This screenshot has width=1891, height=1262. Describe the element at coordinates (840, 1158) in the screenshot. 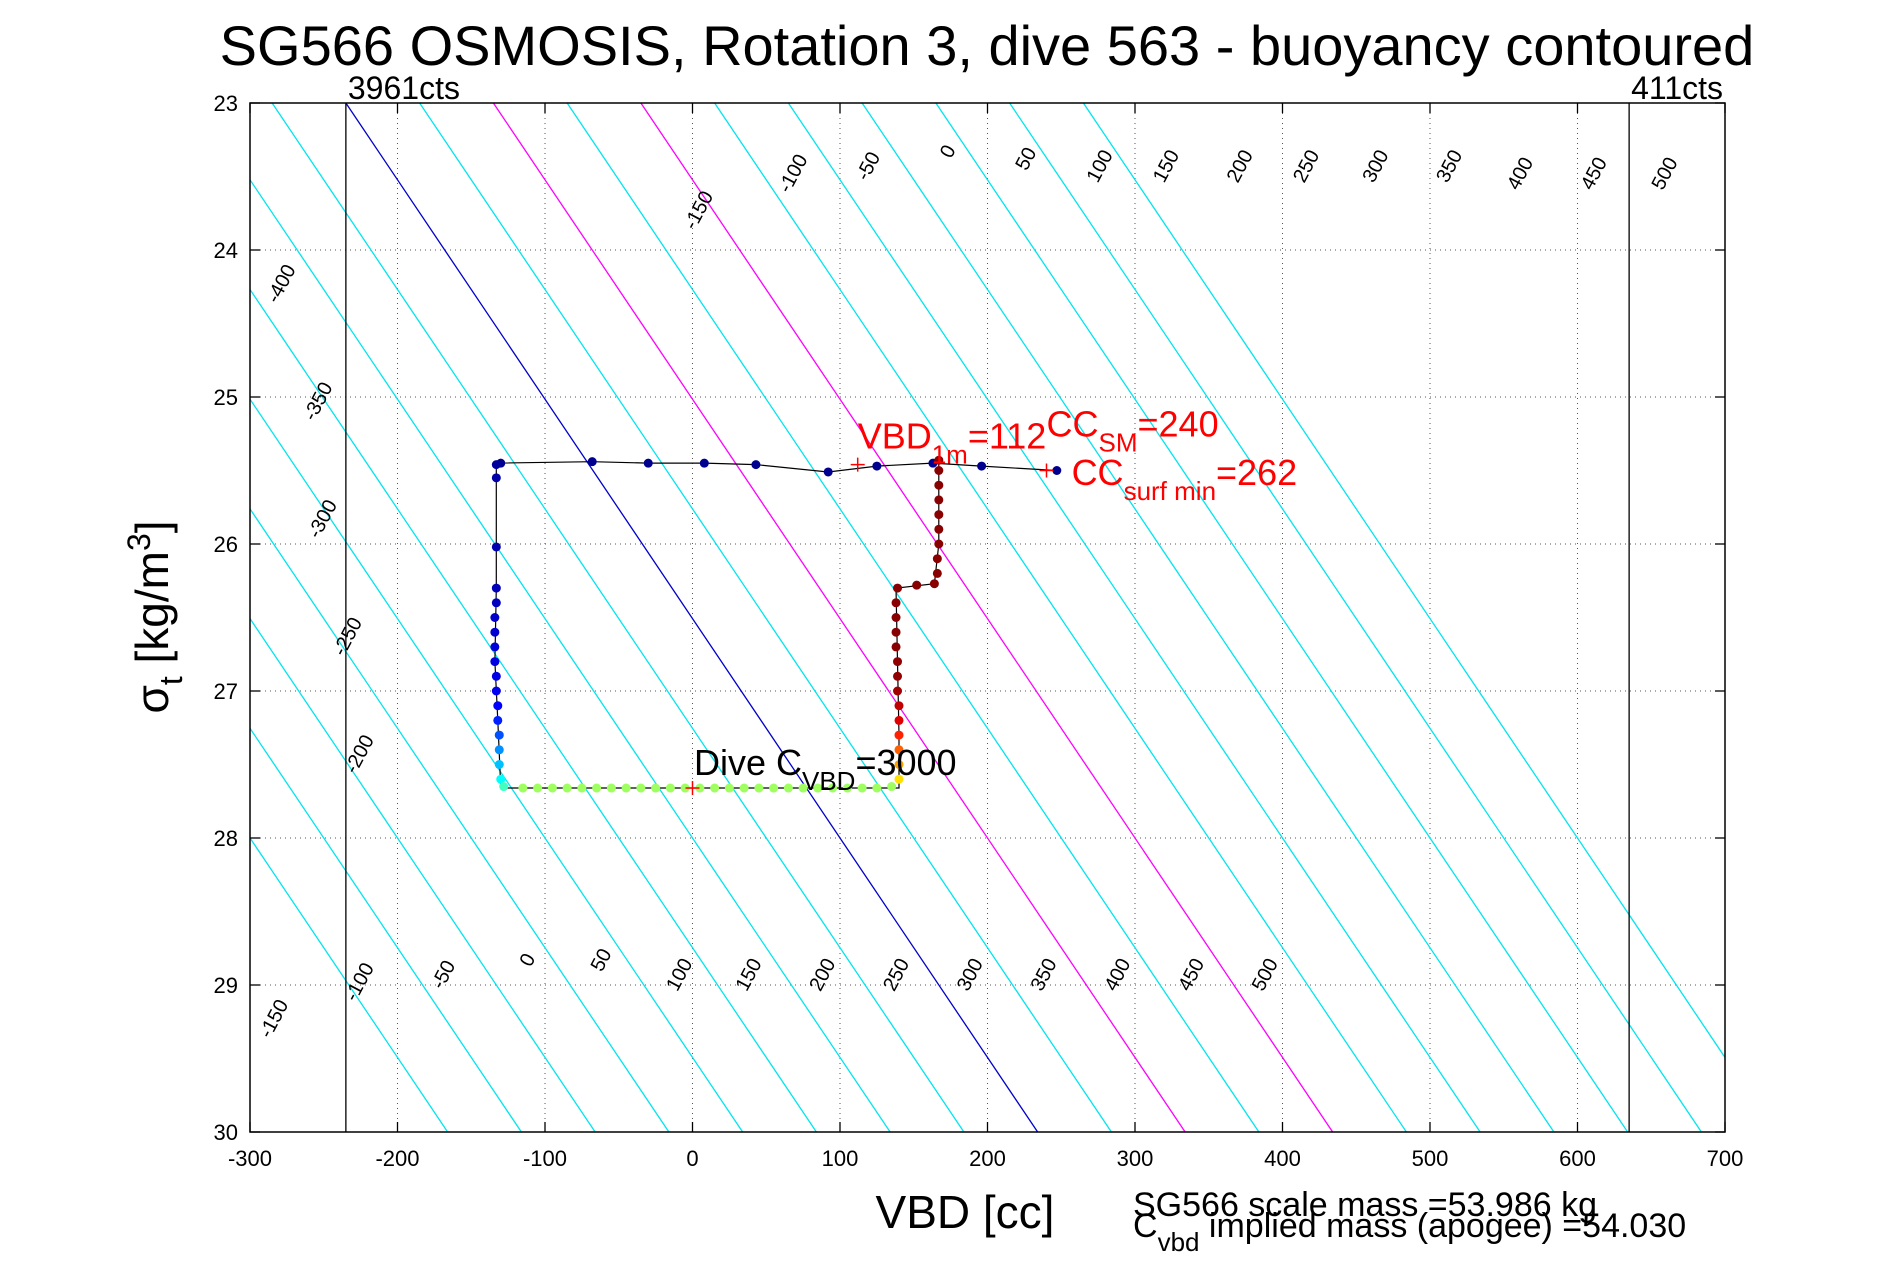

I see `x-tick-label: 100` at that location.